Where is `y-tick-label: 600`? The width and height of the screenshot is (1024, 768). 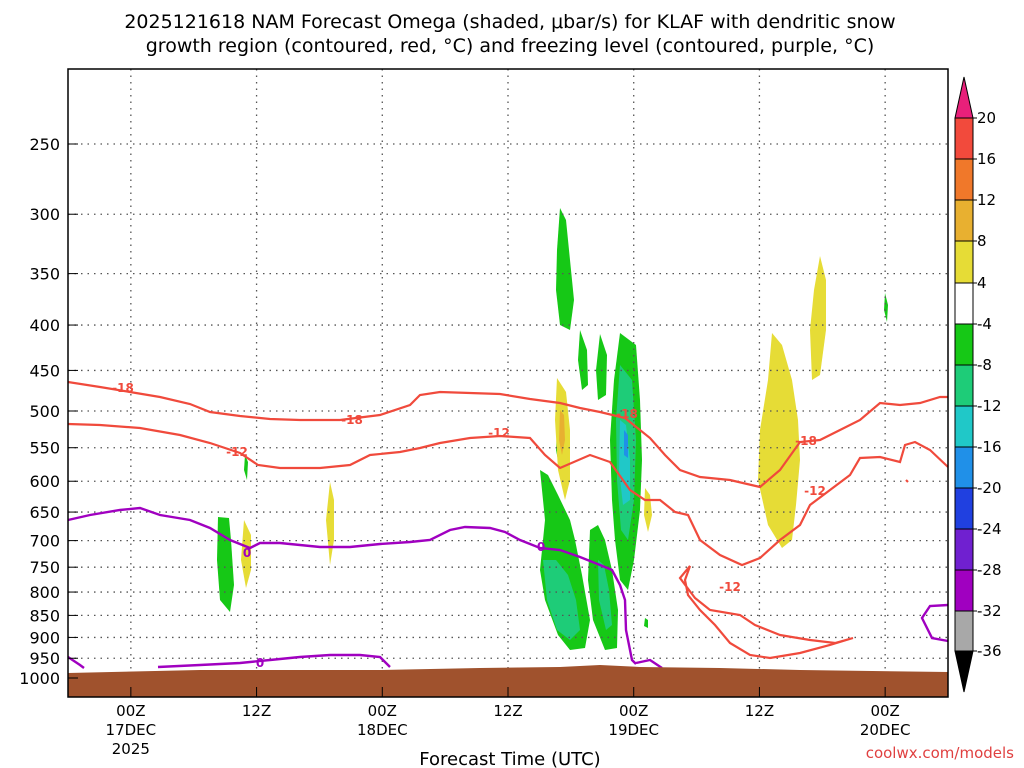
y-tick-label: 600 is located at coordinates (44, 481).